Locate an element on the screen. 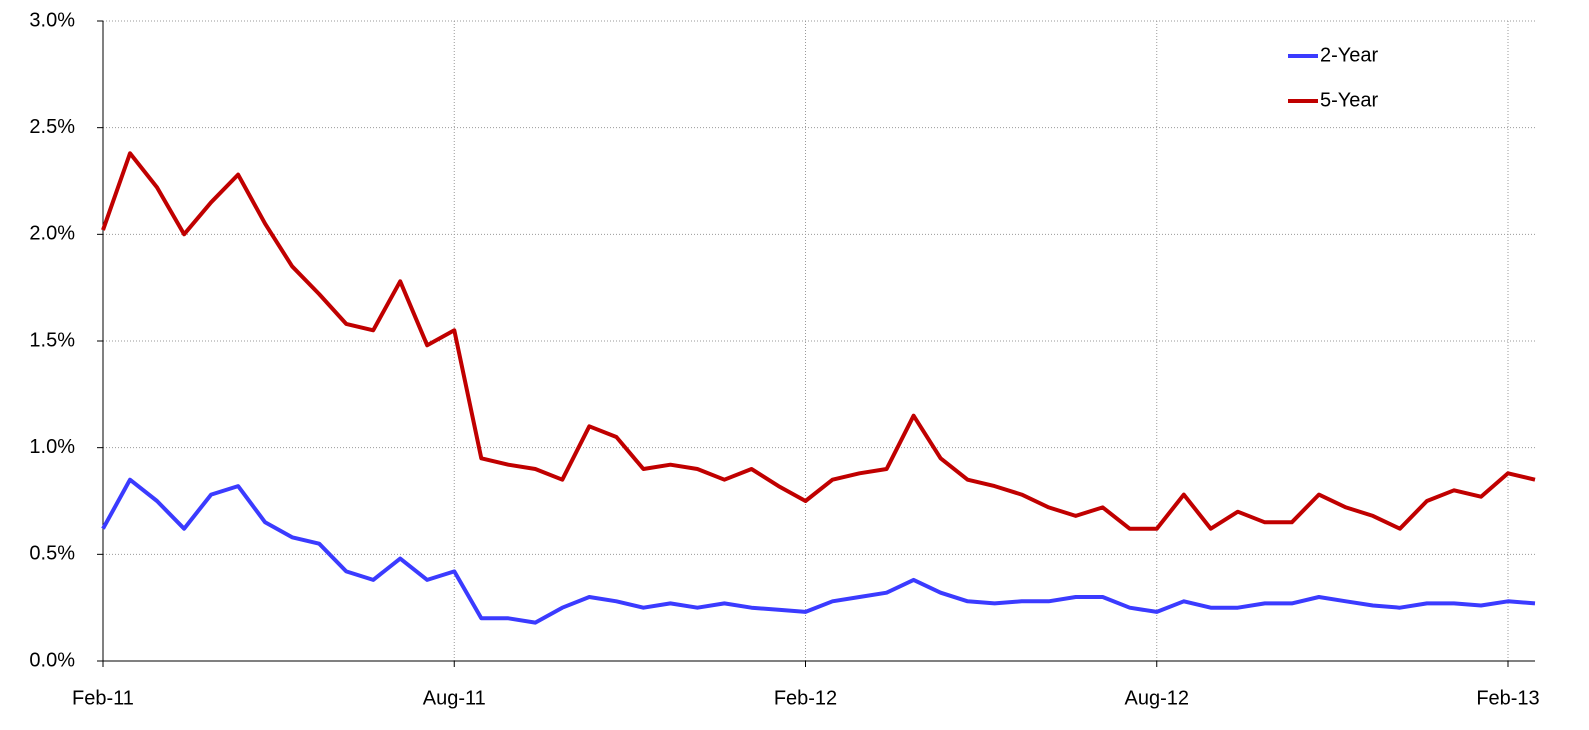 The height and width of the screenshot is (730, 1589). legend-label: 5-Year is located at coordinates (1349, 100).